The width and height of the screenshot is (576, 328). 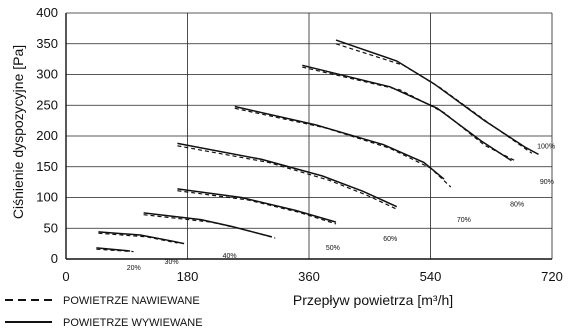 I want to click on y-tick-label: 50, so click(x=51, y=227).